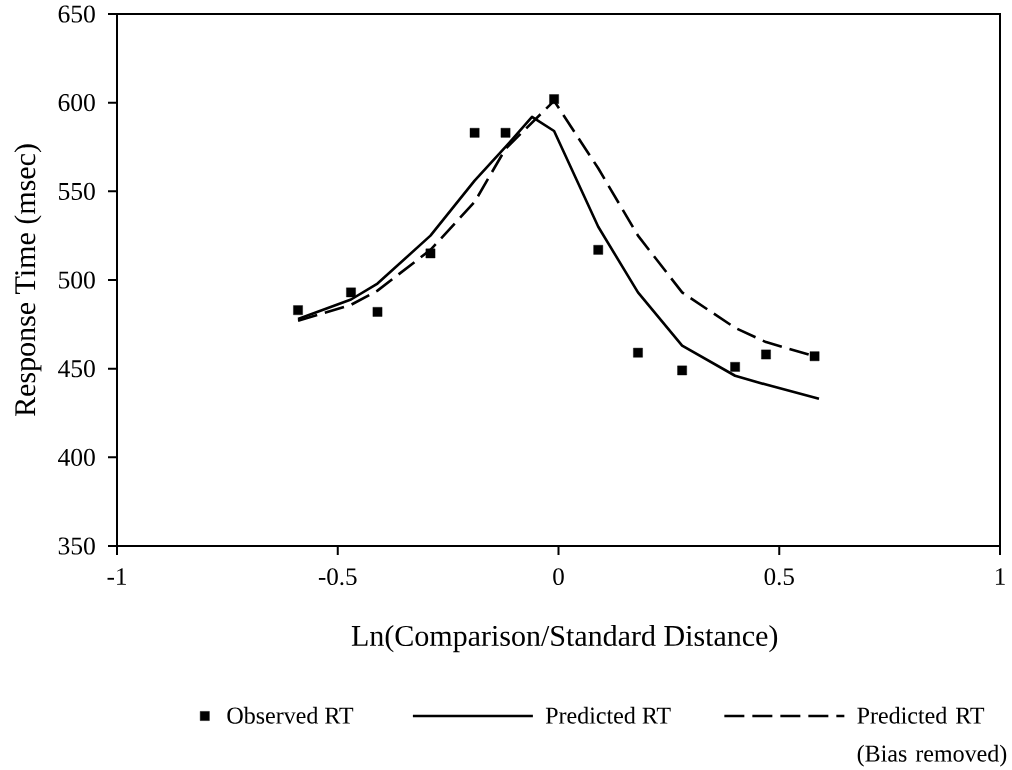 This screenshot has width=1012, height=770. Describe the element at coordinates (76, 14) in the screenshot. I see `y-tick-label: 650` at that location.